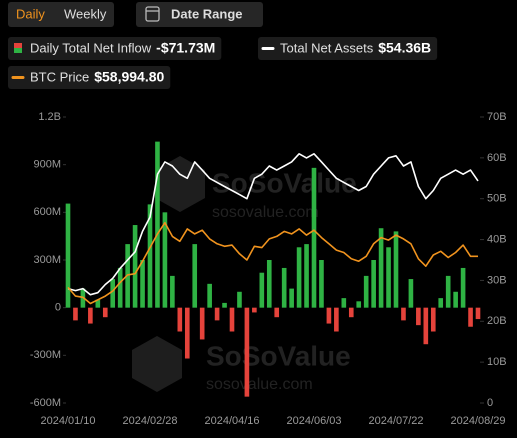  What do you see at coordinates (313, 421) in the screenshot?
I see `x-tick-label: 2024/06/03` at bounding box center [313, 421].